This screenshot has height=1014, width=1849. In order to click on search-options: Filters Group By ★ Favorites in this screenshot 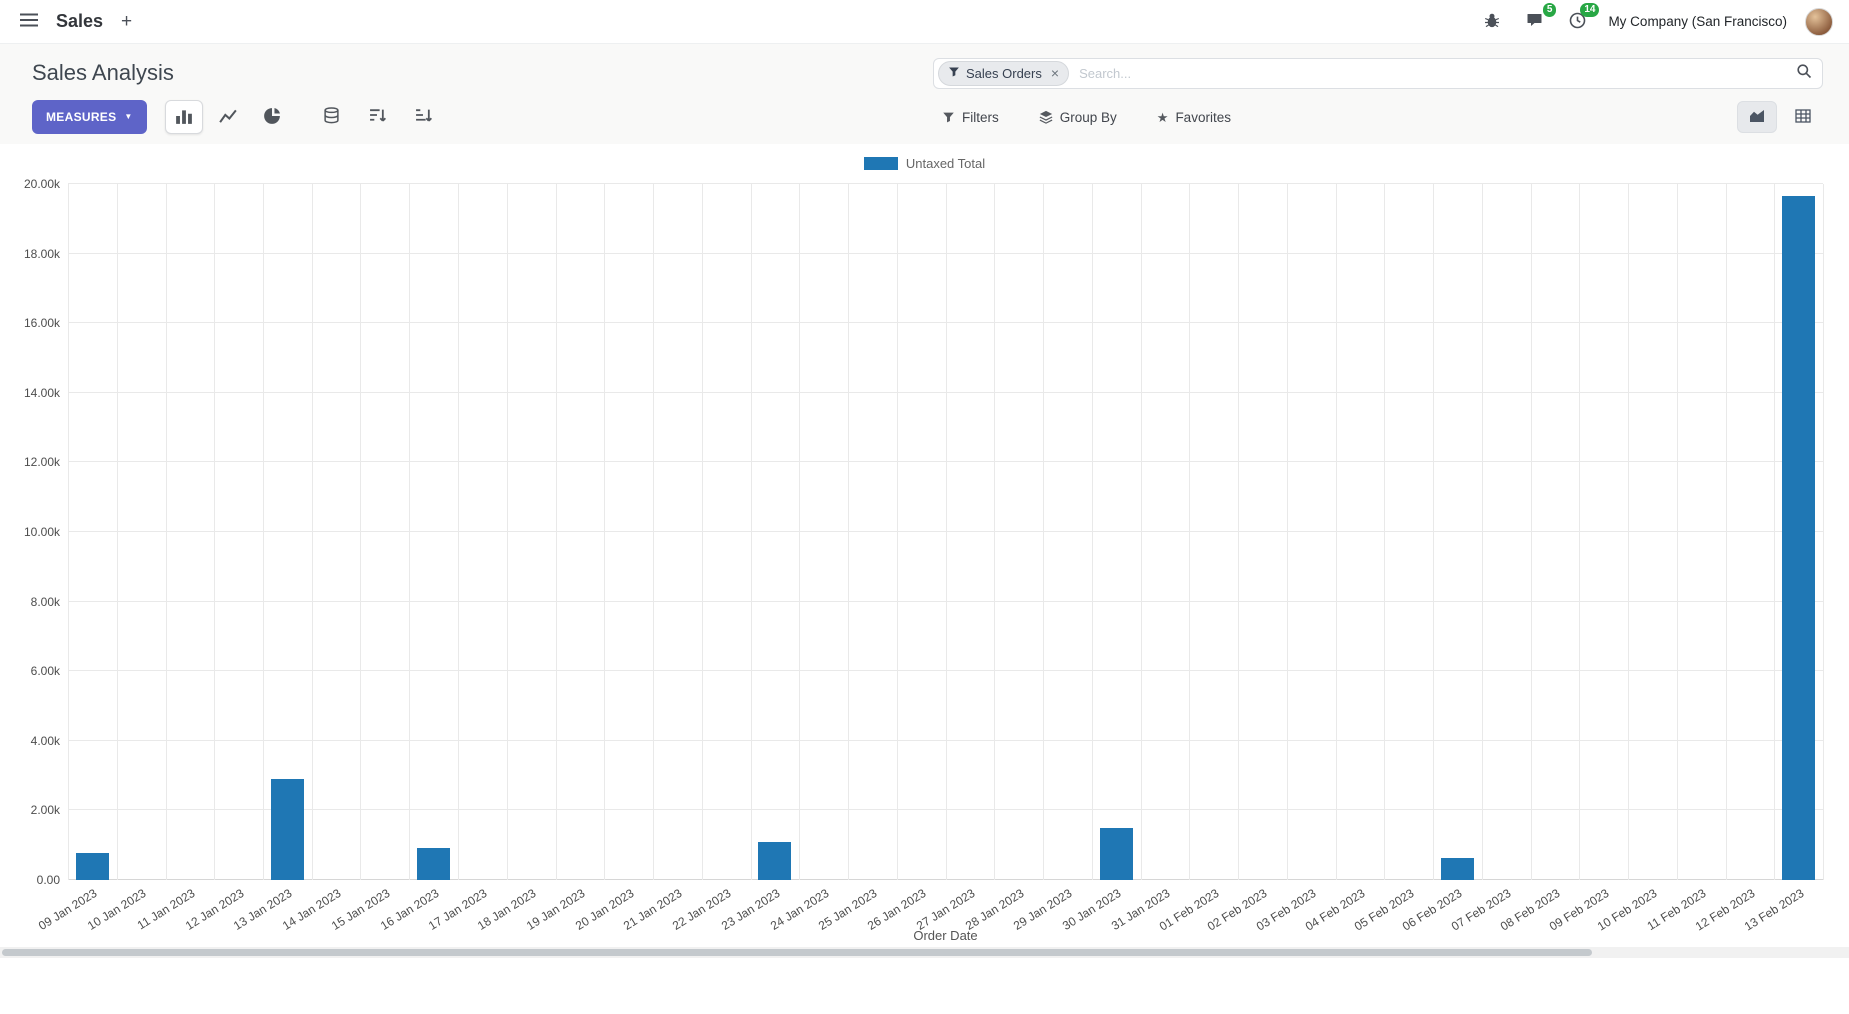, I will do `click(1086, 117)`.